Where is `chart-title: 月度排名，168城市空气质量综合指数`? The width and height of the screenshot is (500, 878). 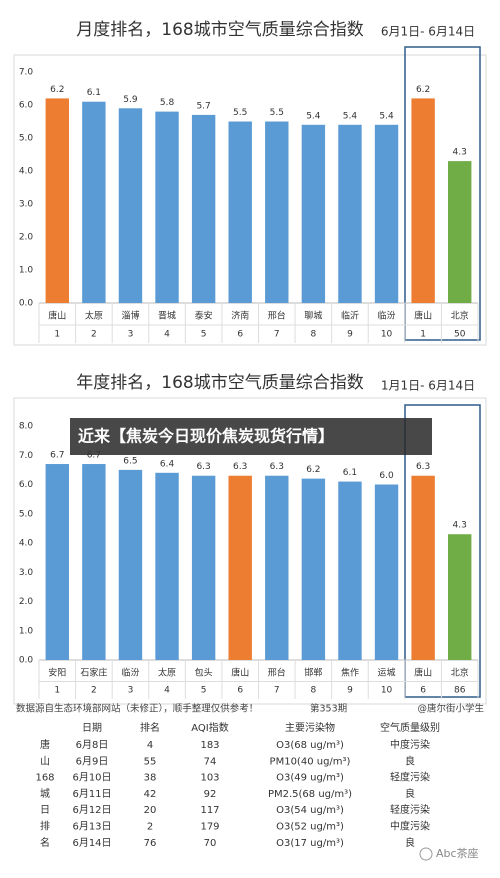 chart-title: 月度排名，168城市空气质量综合指数 is located at coordinates (219, 30).